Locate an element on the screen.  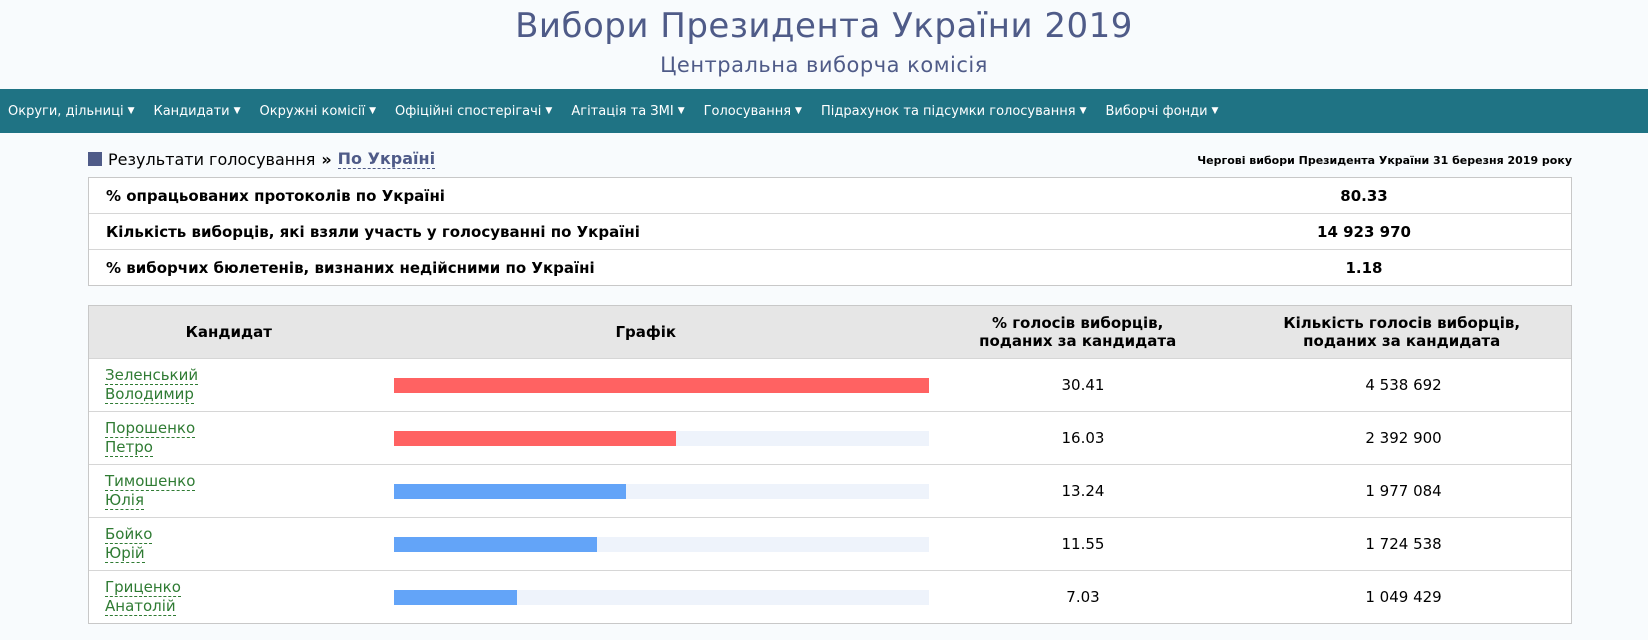
nav-item-voting: Голосування ▼ is located at coordinates (753, 111).